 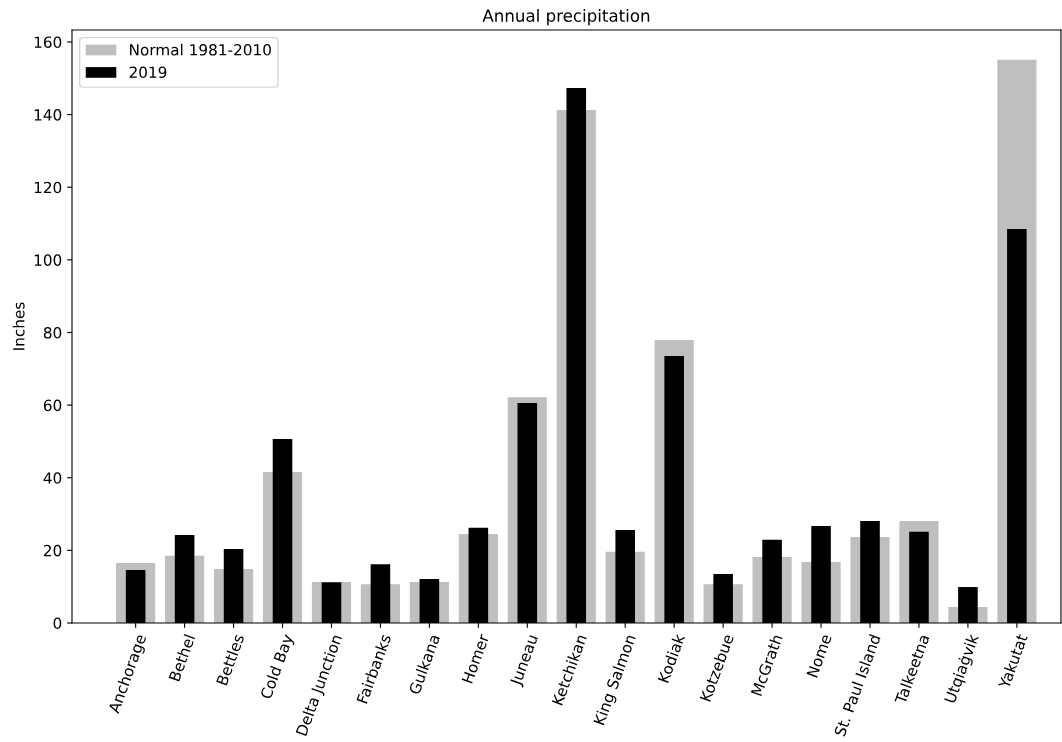 What do you see at coordinates (52, 478) in the screenshot?
I see `y-tick-label: 40` at bounding box center [52, 478].